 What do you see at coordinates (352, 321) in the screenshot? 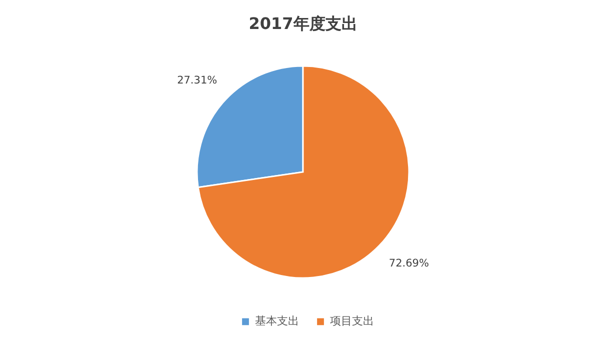
I see `legend-label: 项目支出` at bounding box center [352, 321].